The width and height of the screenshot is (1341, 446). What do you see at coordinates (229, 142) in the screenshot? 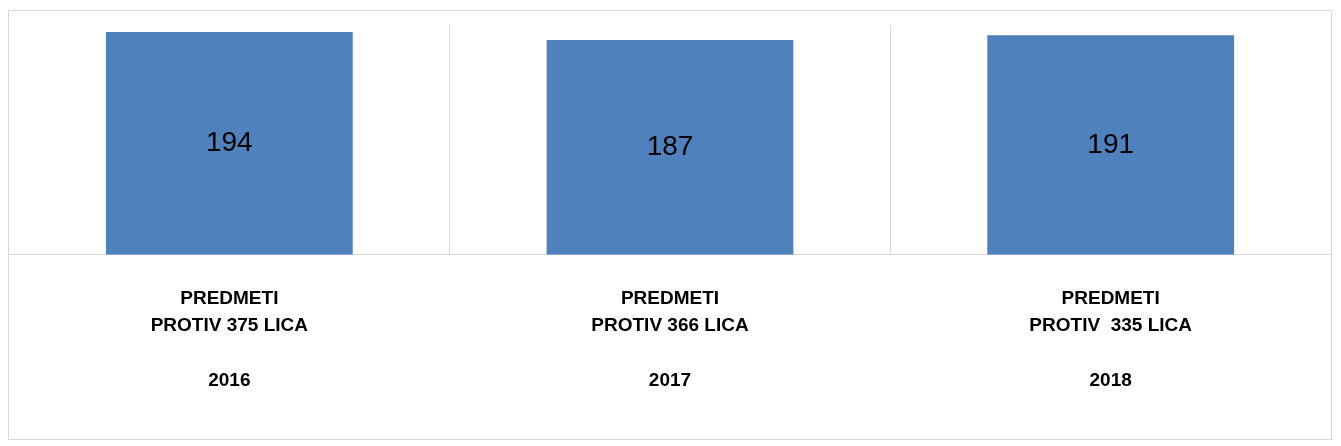
I see `data-label: 194` at bounding box center [229, 142].